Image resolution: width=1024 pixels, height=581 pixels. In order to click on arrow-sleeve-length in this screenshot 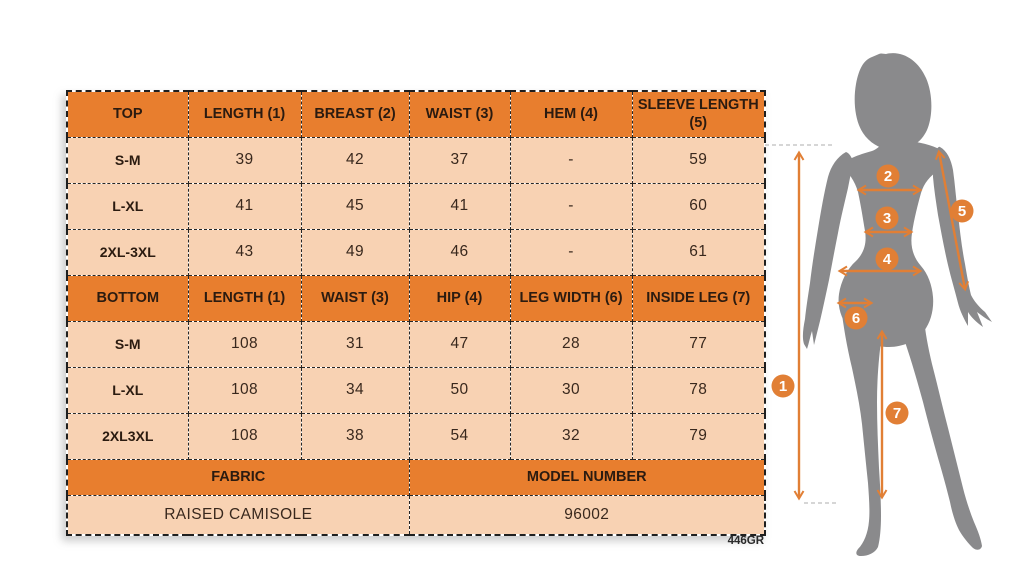, I will do `click(952, 220)`.